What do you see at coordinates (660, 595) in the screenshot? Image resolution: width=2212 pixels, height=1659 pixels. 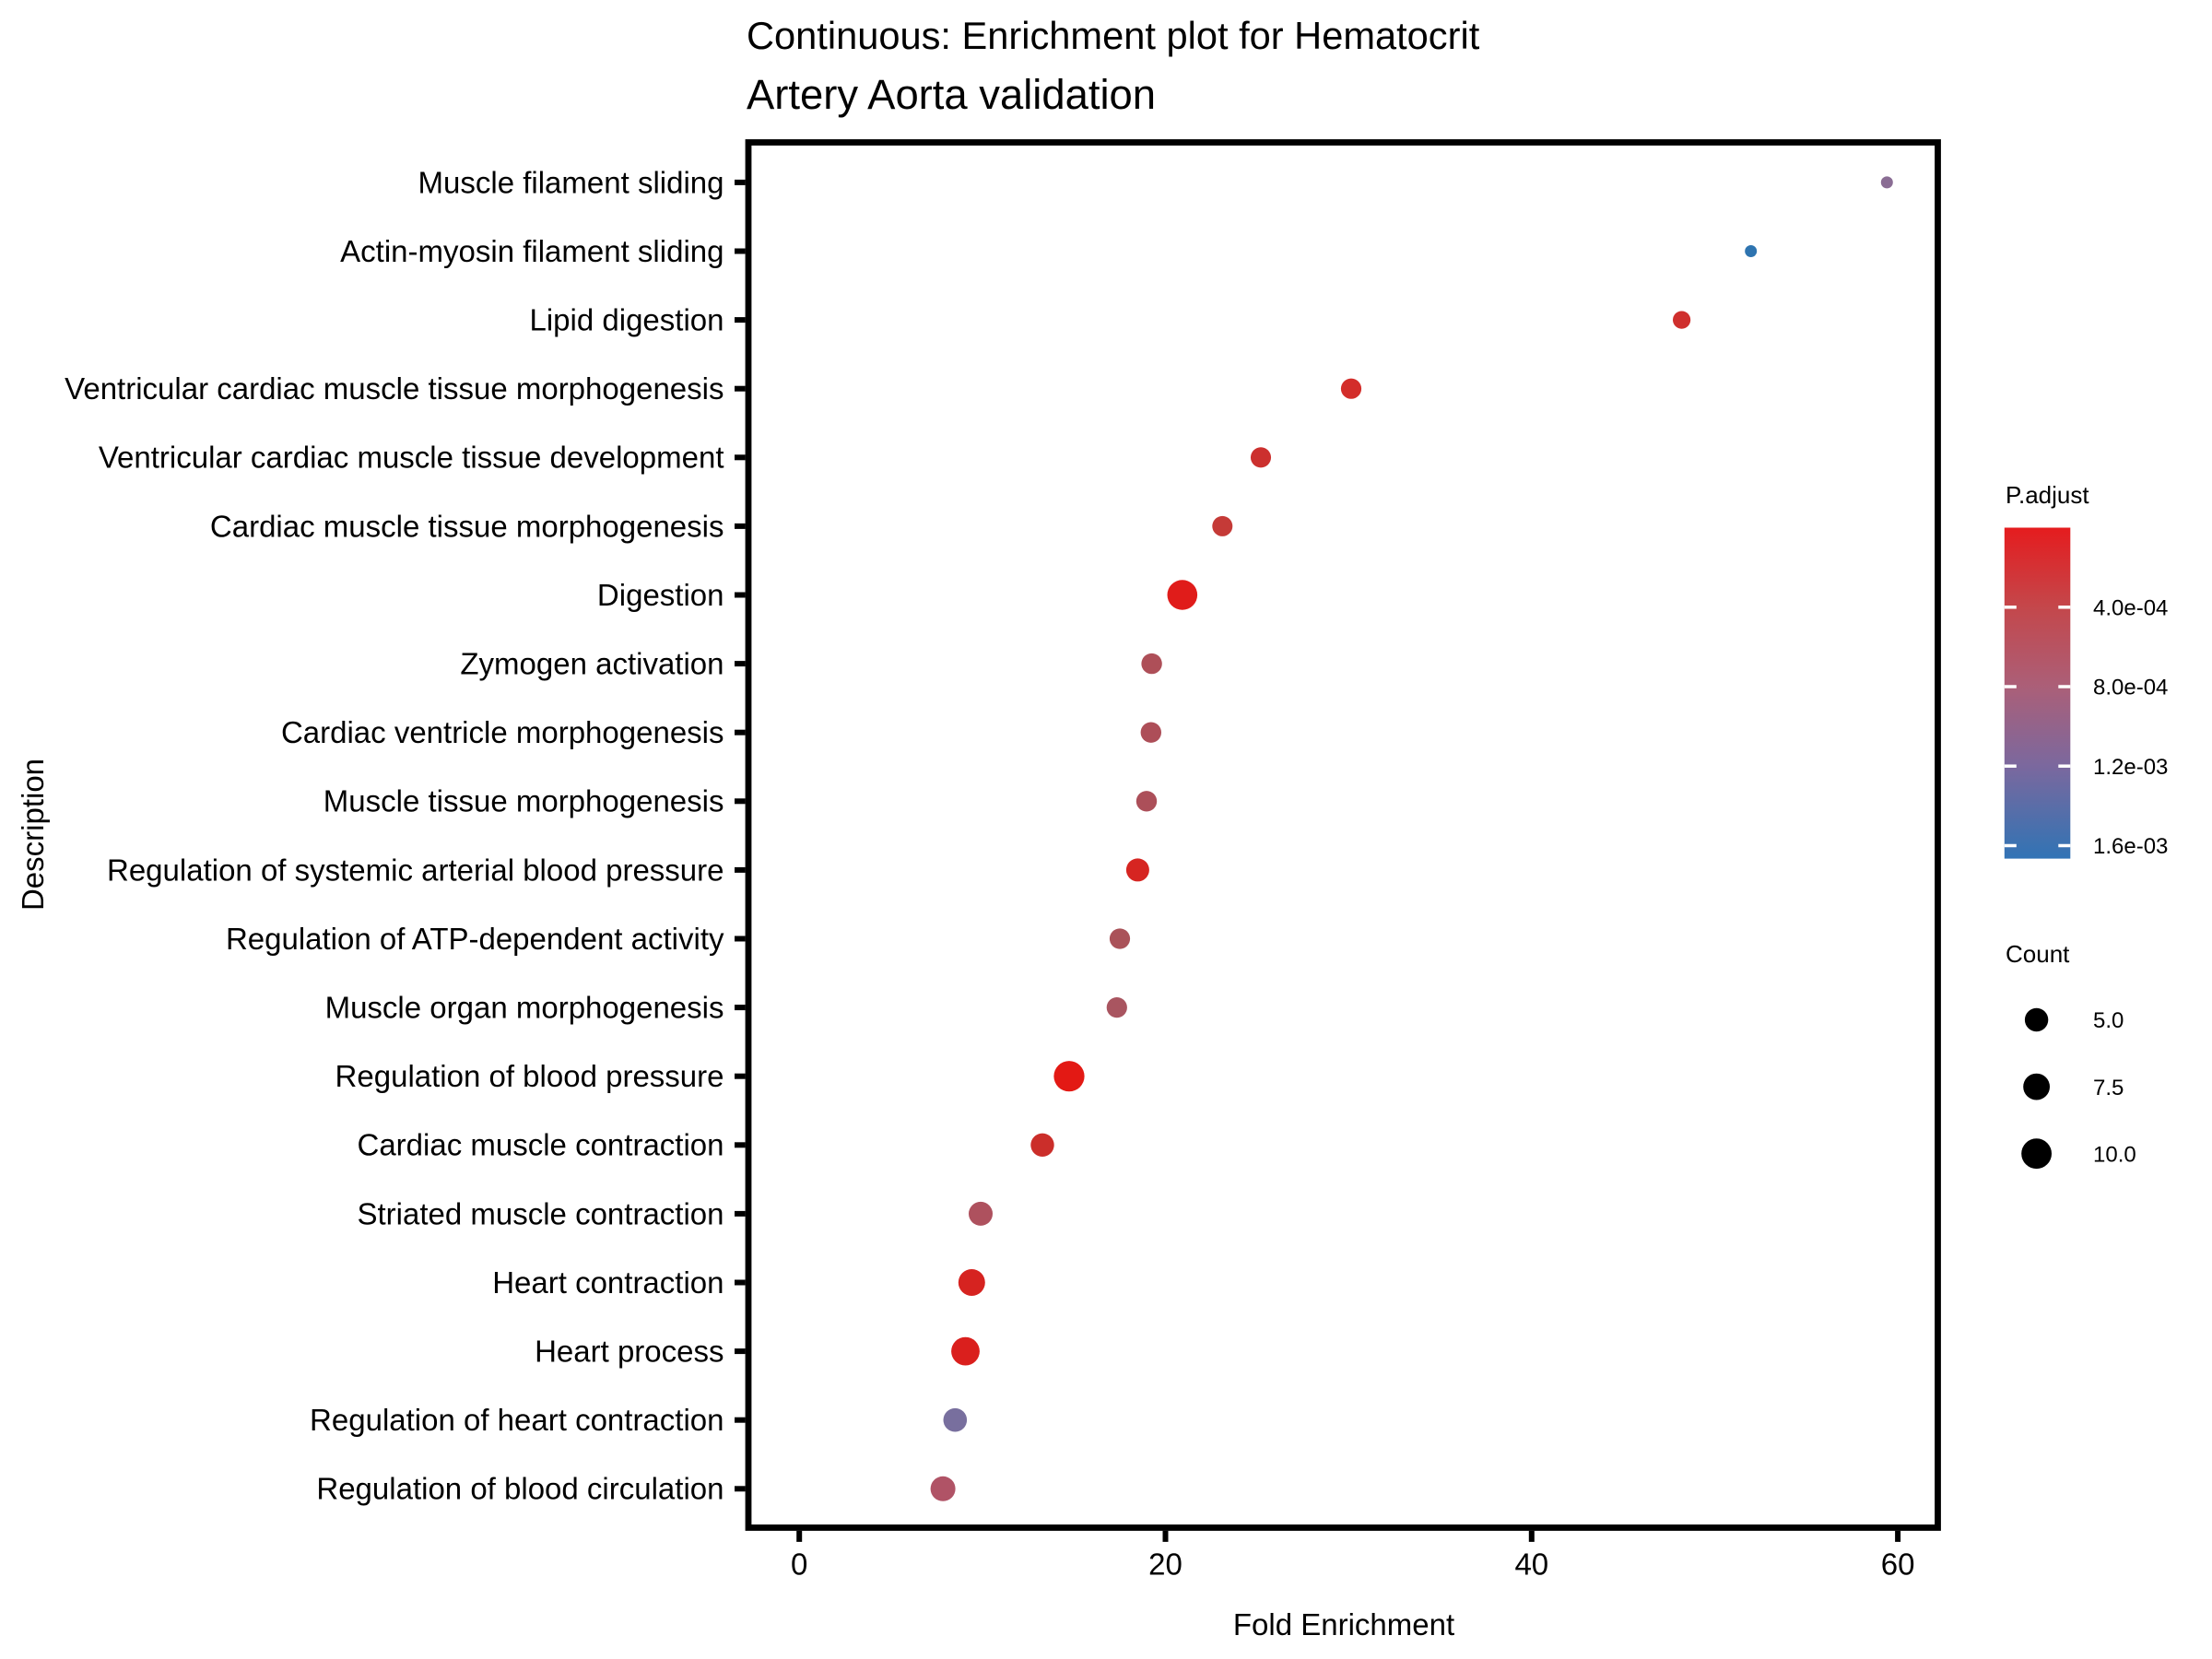 I see `svg-text: Digestion` at bounding box center [660, 595].